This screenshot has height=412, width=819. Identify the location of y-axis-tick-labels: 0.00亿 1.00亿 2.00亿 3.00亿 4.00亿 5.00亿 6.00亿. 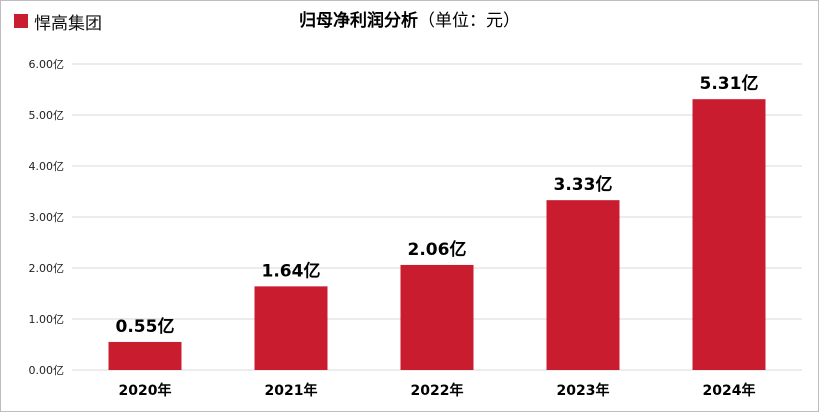
(47, 217).